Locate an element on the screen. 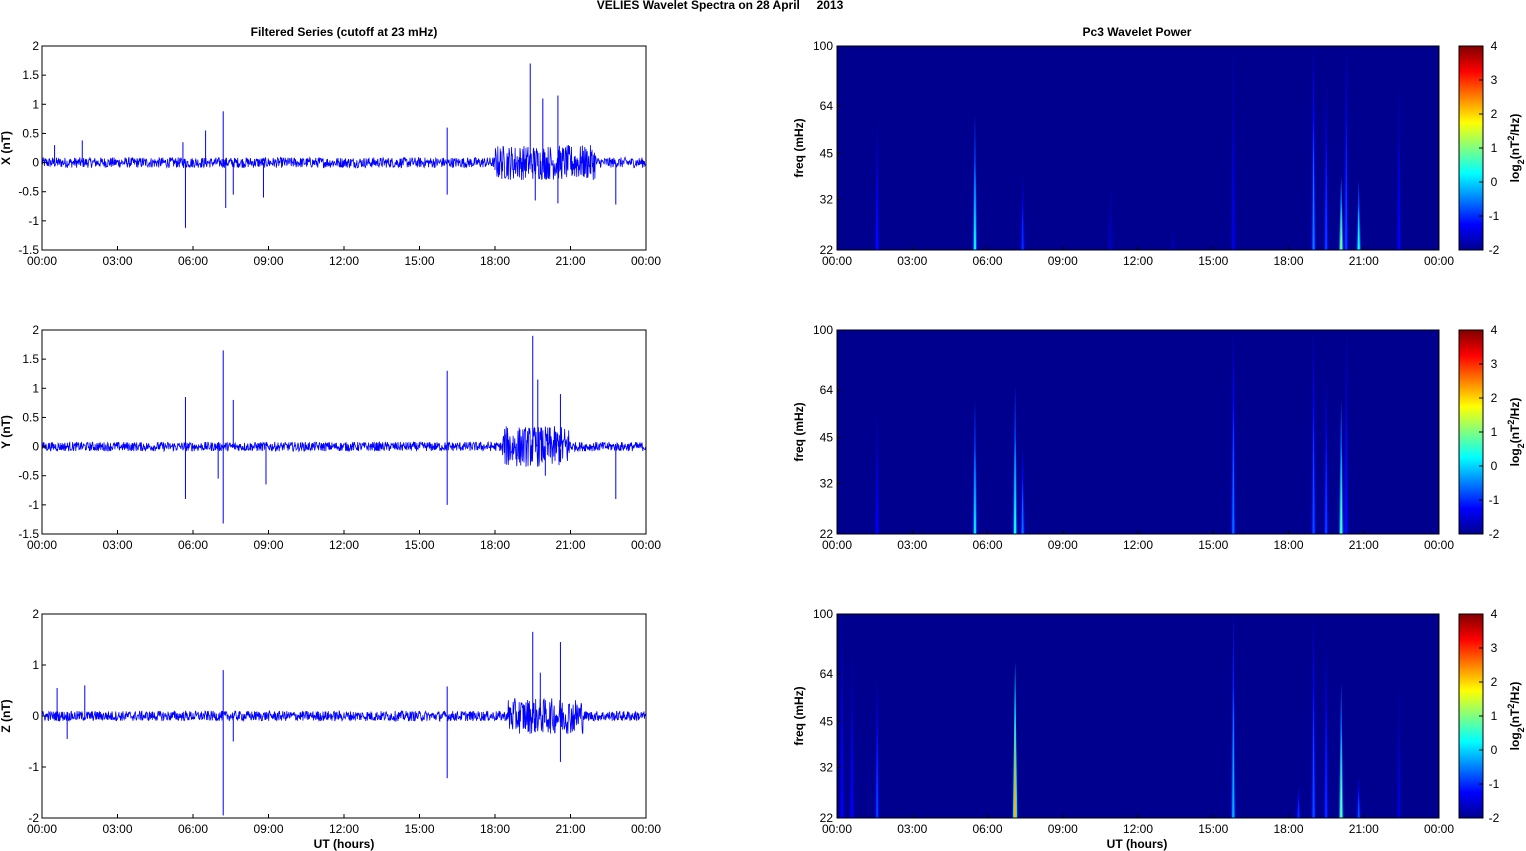 Image resolution: width=1526 pixels, height=851 pixels. timeseries-xtick-label: 15:00 is located at coordinates (419, 545).